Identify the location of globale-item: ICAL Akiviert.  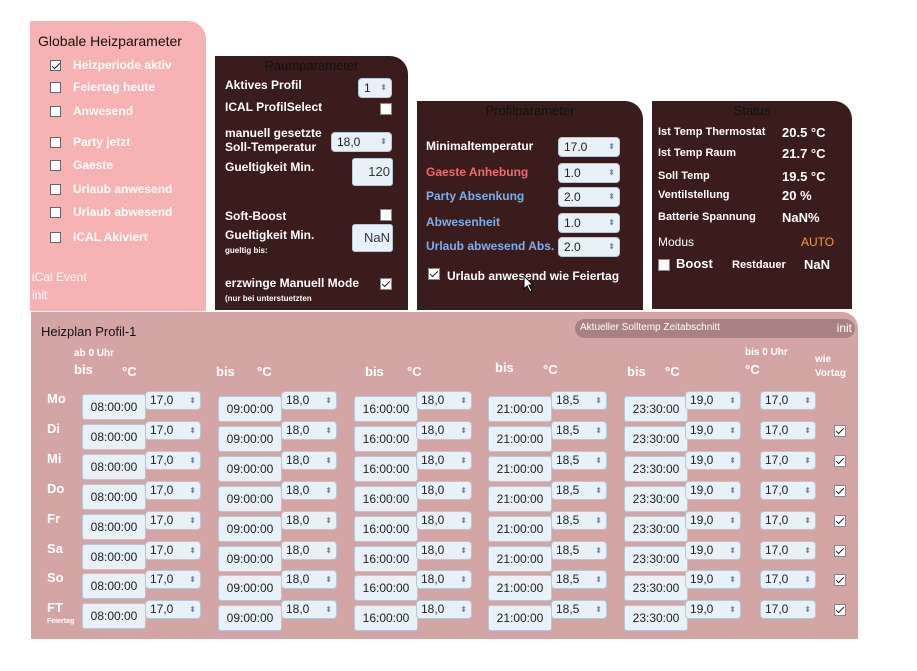
(99, 237).